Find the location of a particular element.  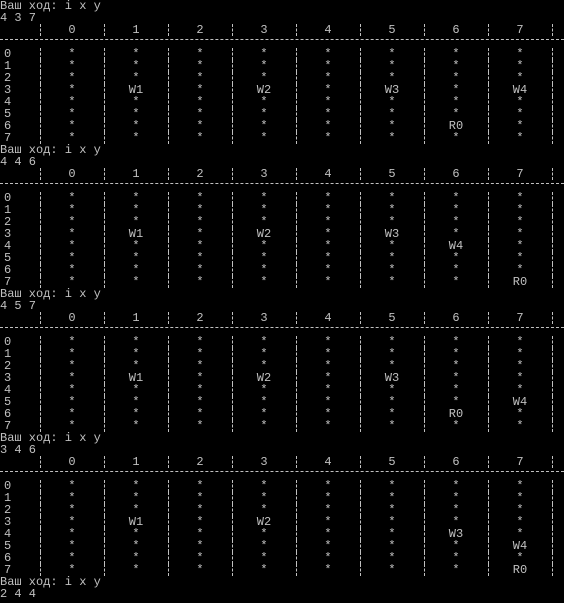

input-line: 4 5 7 is located at coordinates (18, 306).